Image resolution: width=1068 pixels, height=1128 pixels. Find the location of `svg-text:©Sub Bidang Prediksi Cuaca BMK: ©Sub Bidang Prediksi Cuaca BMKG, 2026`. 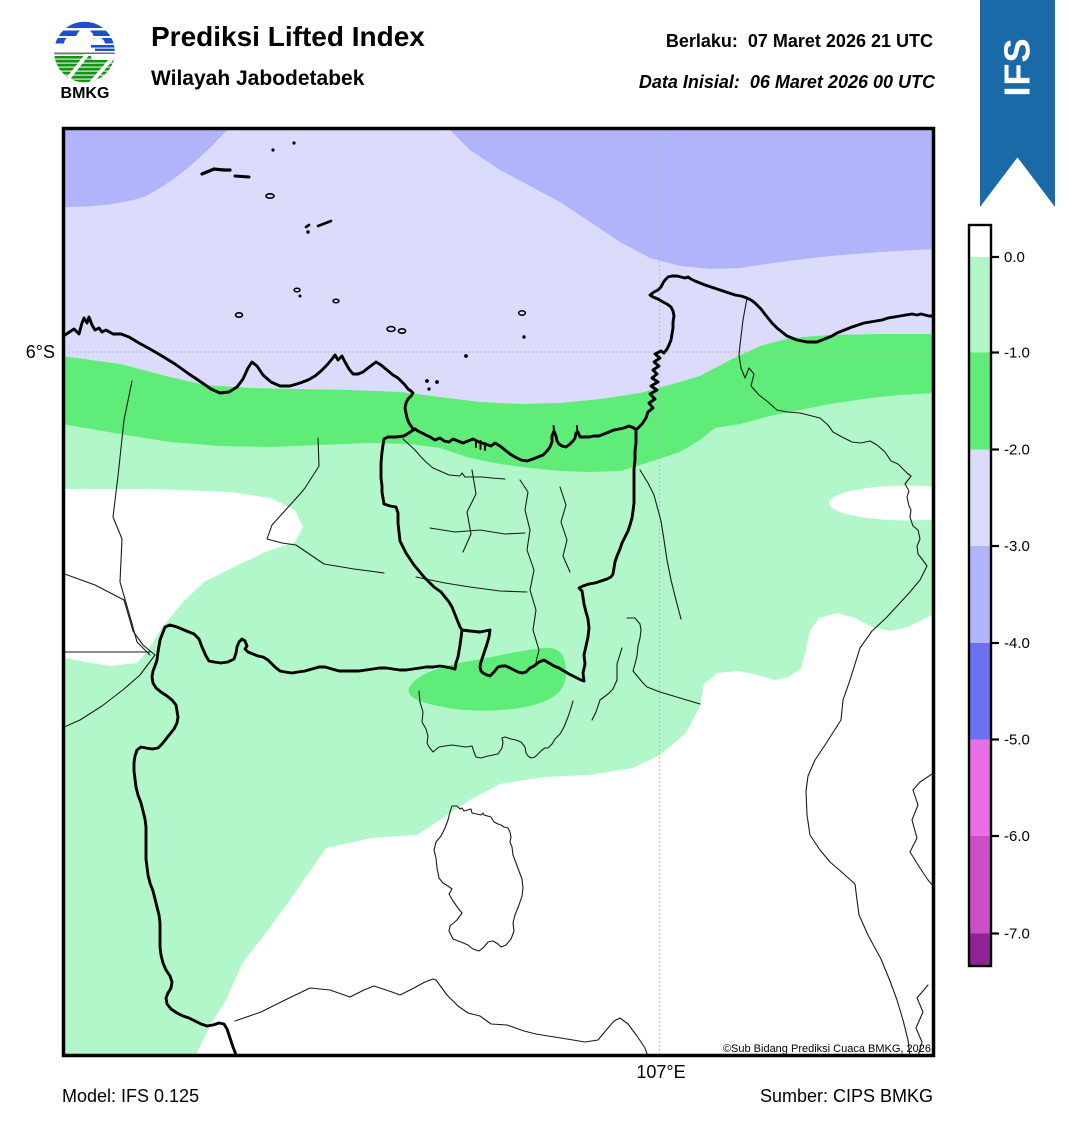

svg-text:©Sub Bidang Prediksi Cuaca BMK: ©Sub Bidang Prediksi Cuaca BMKG, 2026 is located at coordinates (827, 1049).